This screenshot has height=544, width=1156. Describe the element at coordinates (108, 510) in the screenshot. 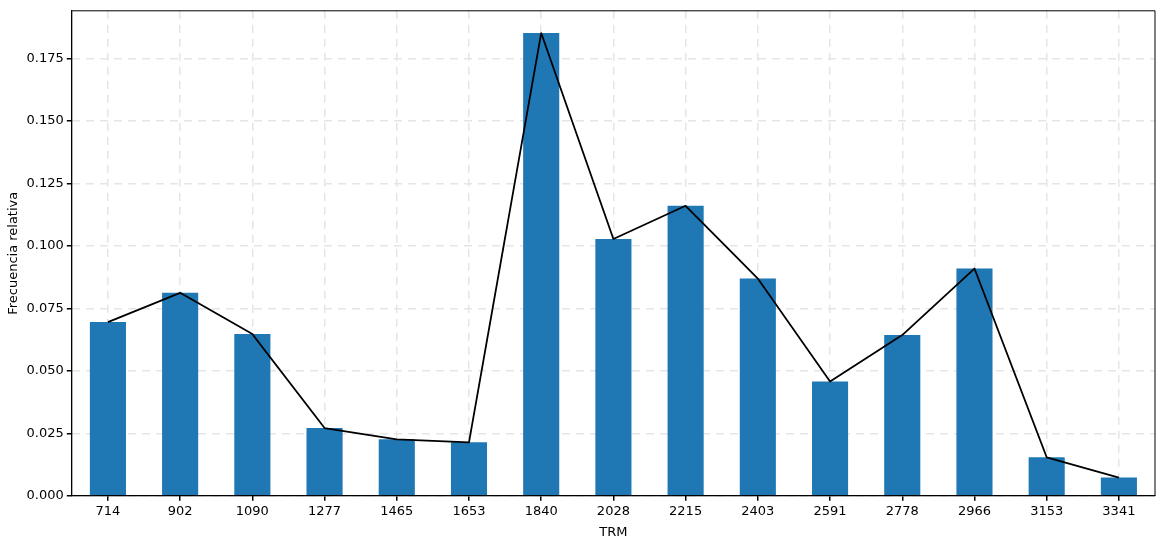

I see `x-tick-label: 714` at that location.